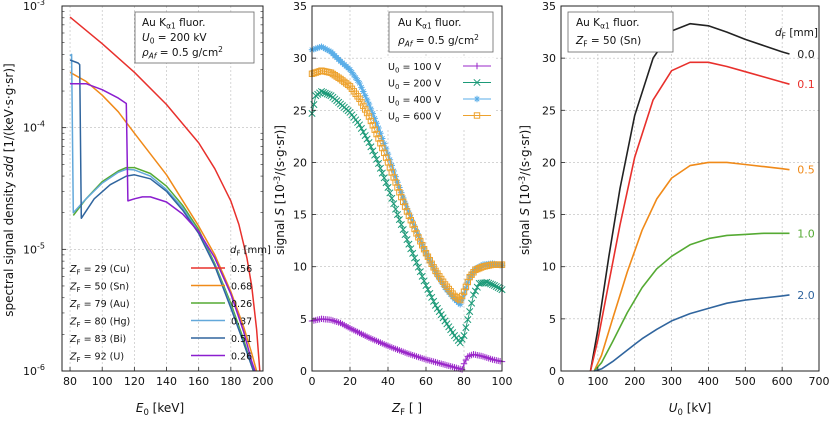 The height and width of the screenshot is (422, 831). Describe the element at coordinates (303, 371) in the screenshot. I see `p2-ytick-label: 0` at that location.